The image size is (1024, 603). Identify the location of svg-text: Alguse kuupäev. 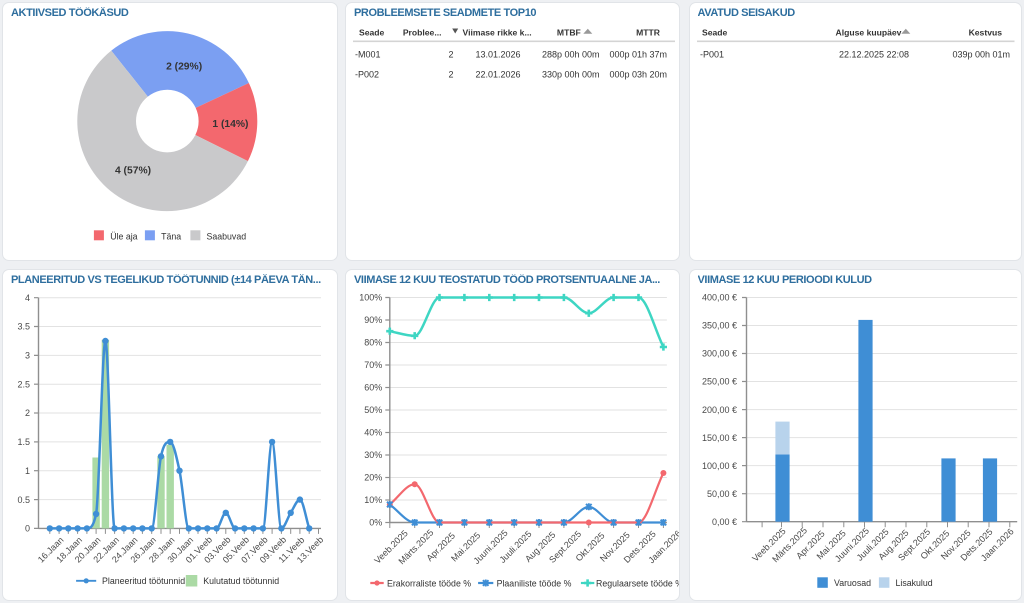
(868, 33).